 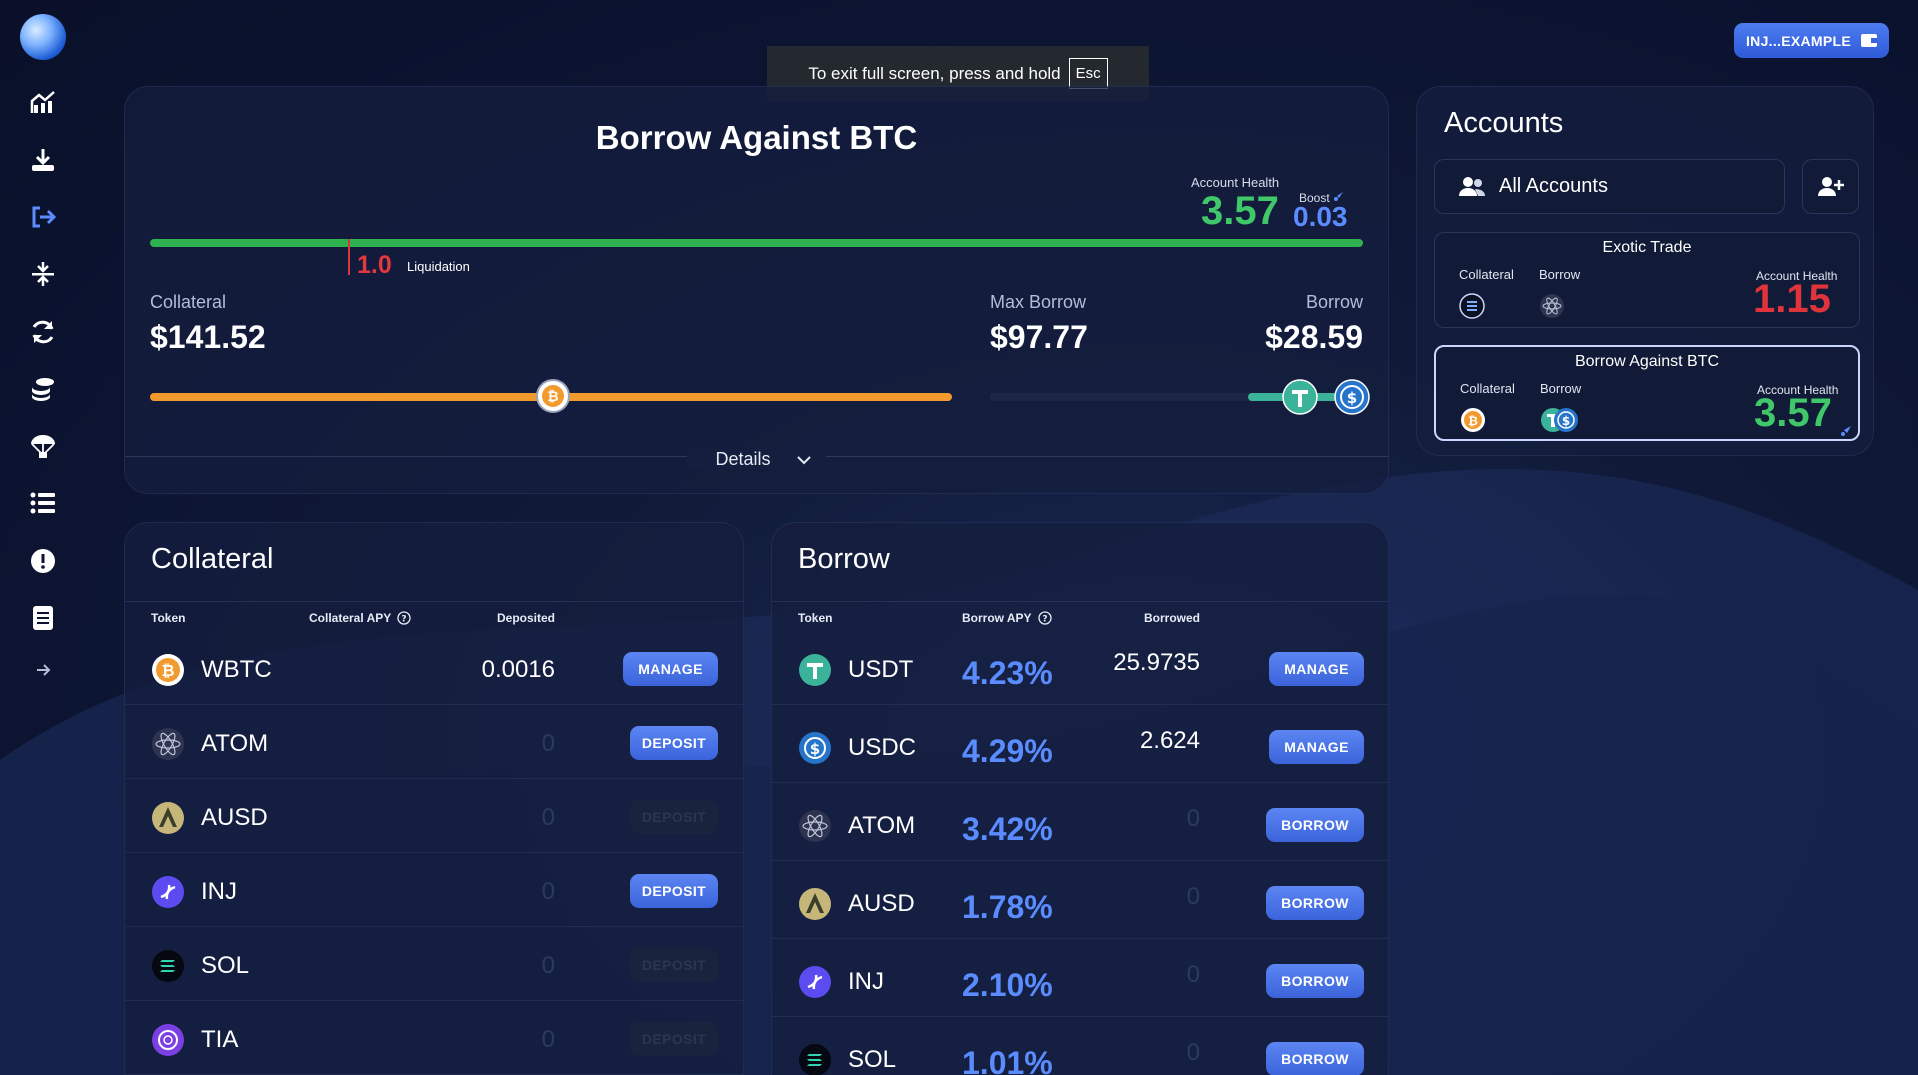 What do you see at coordinates (43, 618) in the screenshot?
I see `document-icon` at bounding box center [43, 618].